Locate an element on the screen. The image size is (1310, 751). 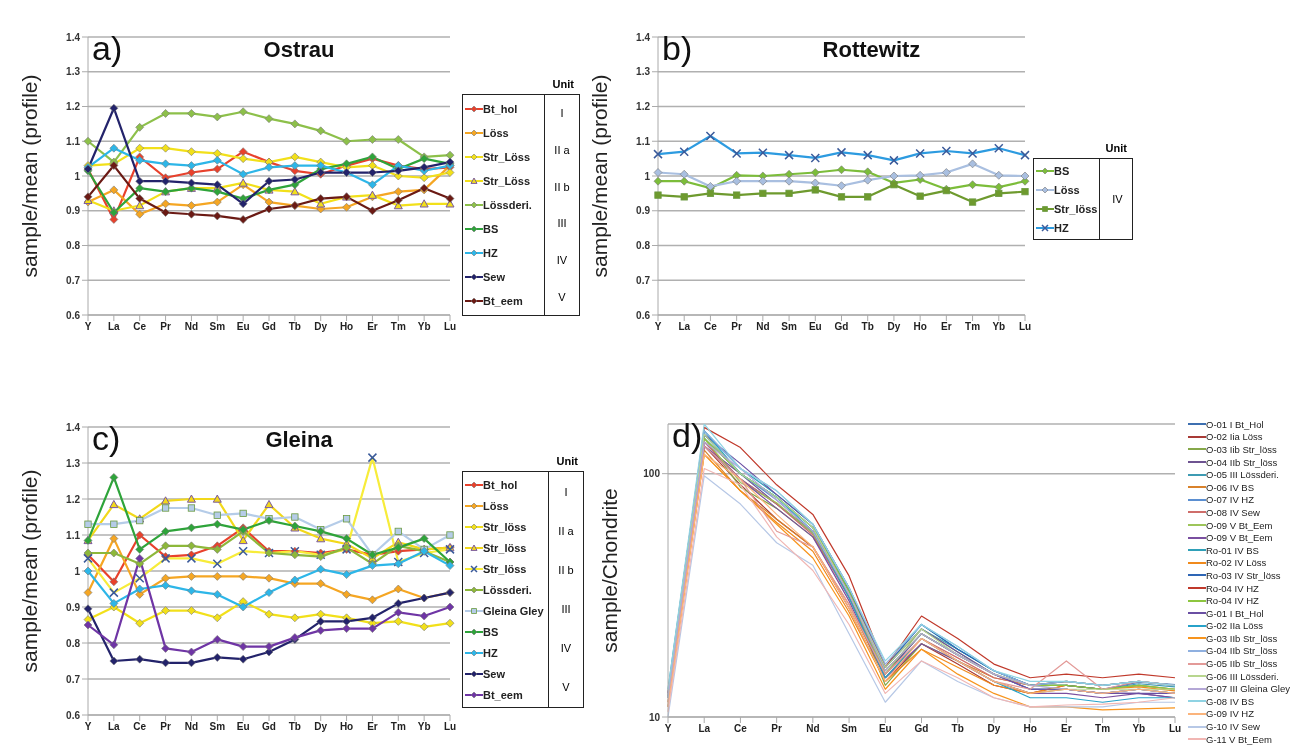
legend-label: G-03 IIb Str_löss is located at coordinates (1242, 638).